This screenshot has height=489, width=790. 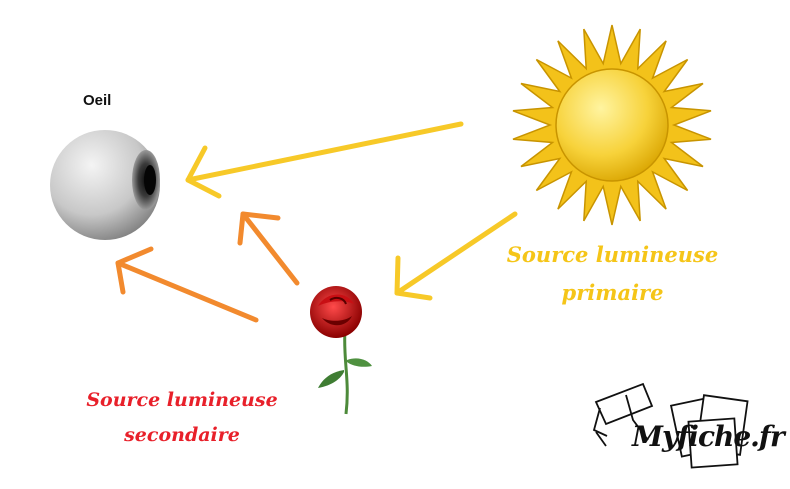 What do you see at coordinates (456, 256) in the screenshot?
I see `arrow-sun-to-rose` at bounding box center [456, 256].